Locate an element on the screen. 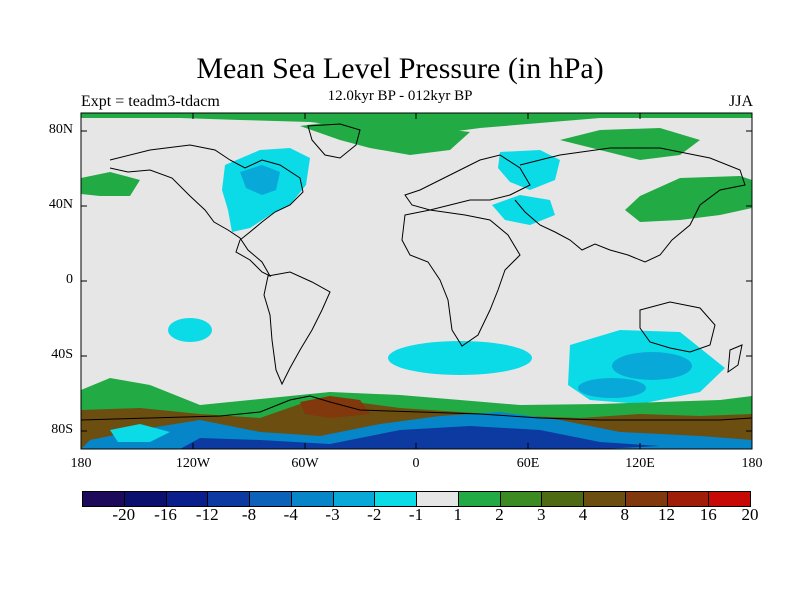 This screenshot has width=800, height=600. lat-tick-label: 80N is located at coordinates (60, 129).